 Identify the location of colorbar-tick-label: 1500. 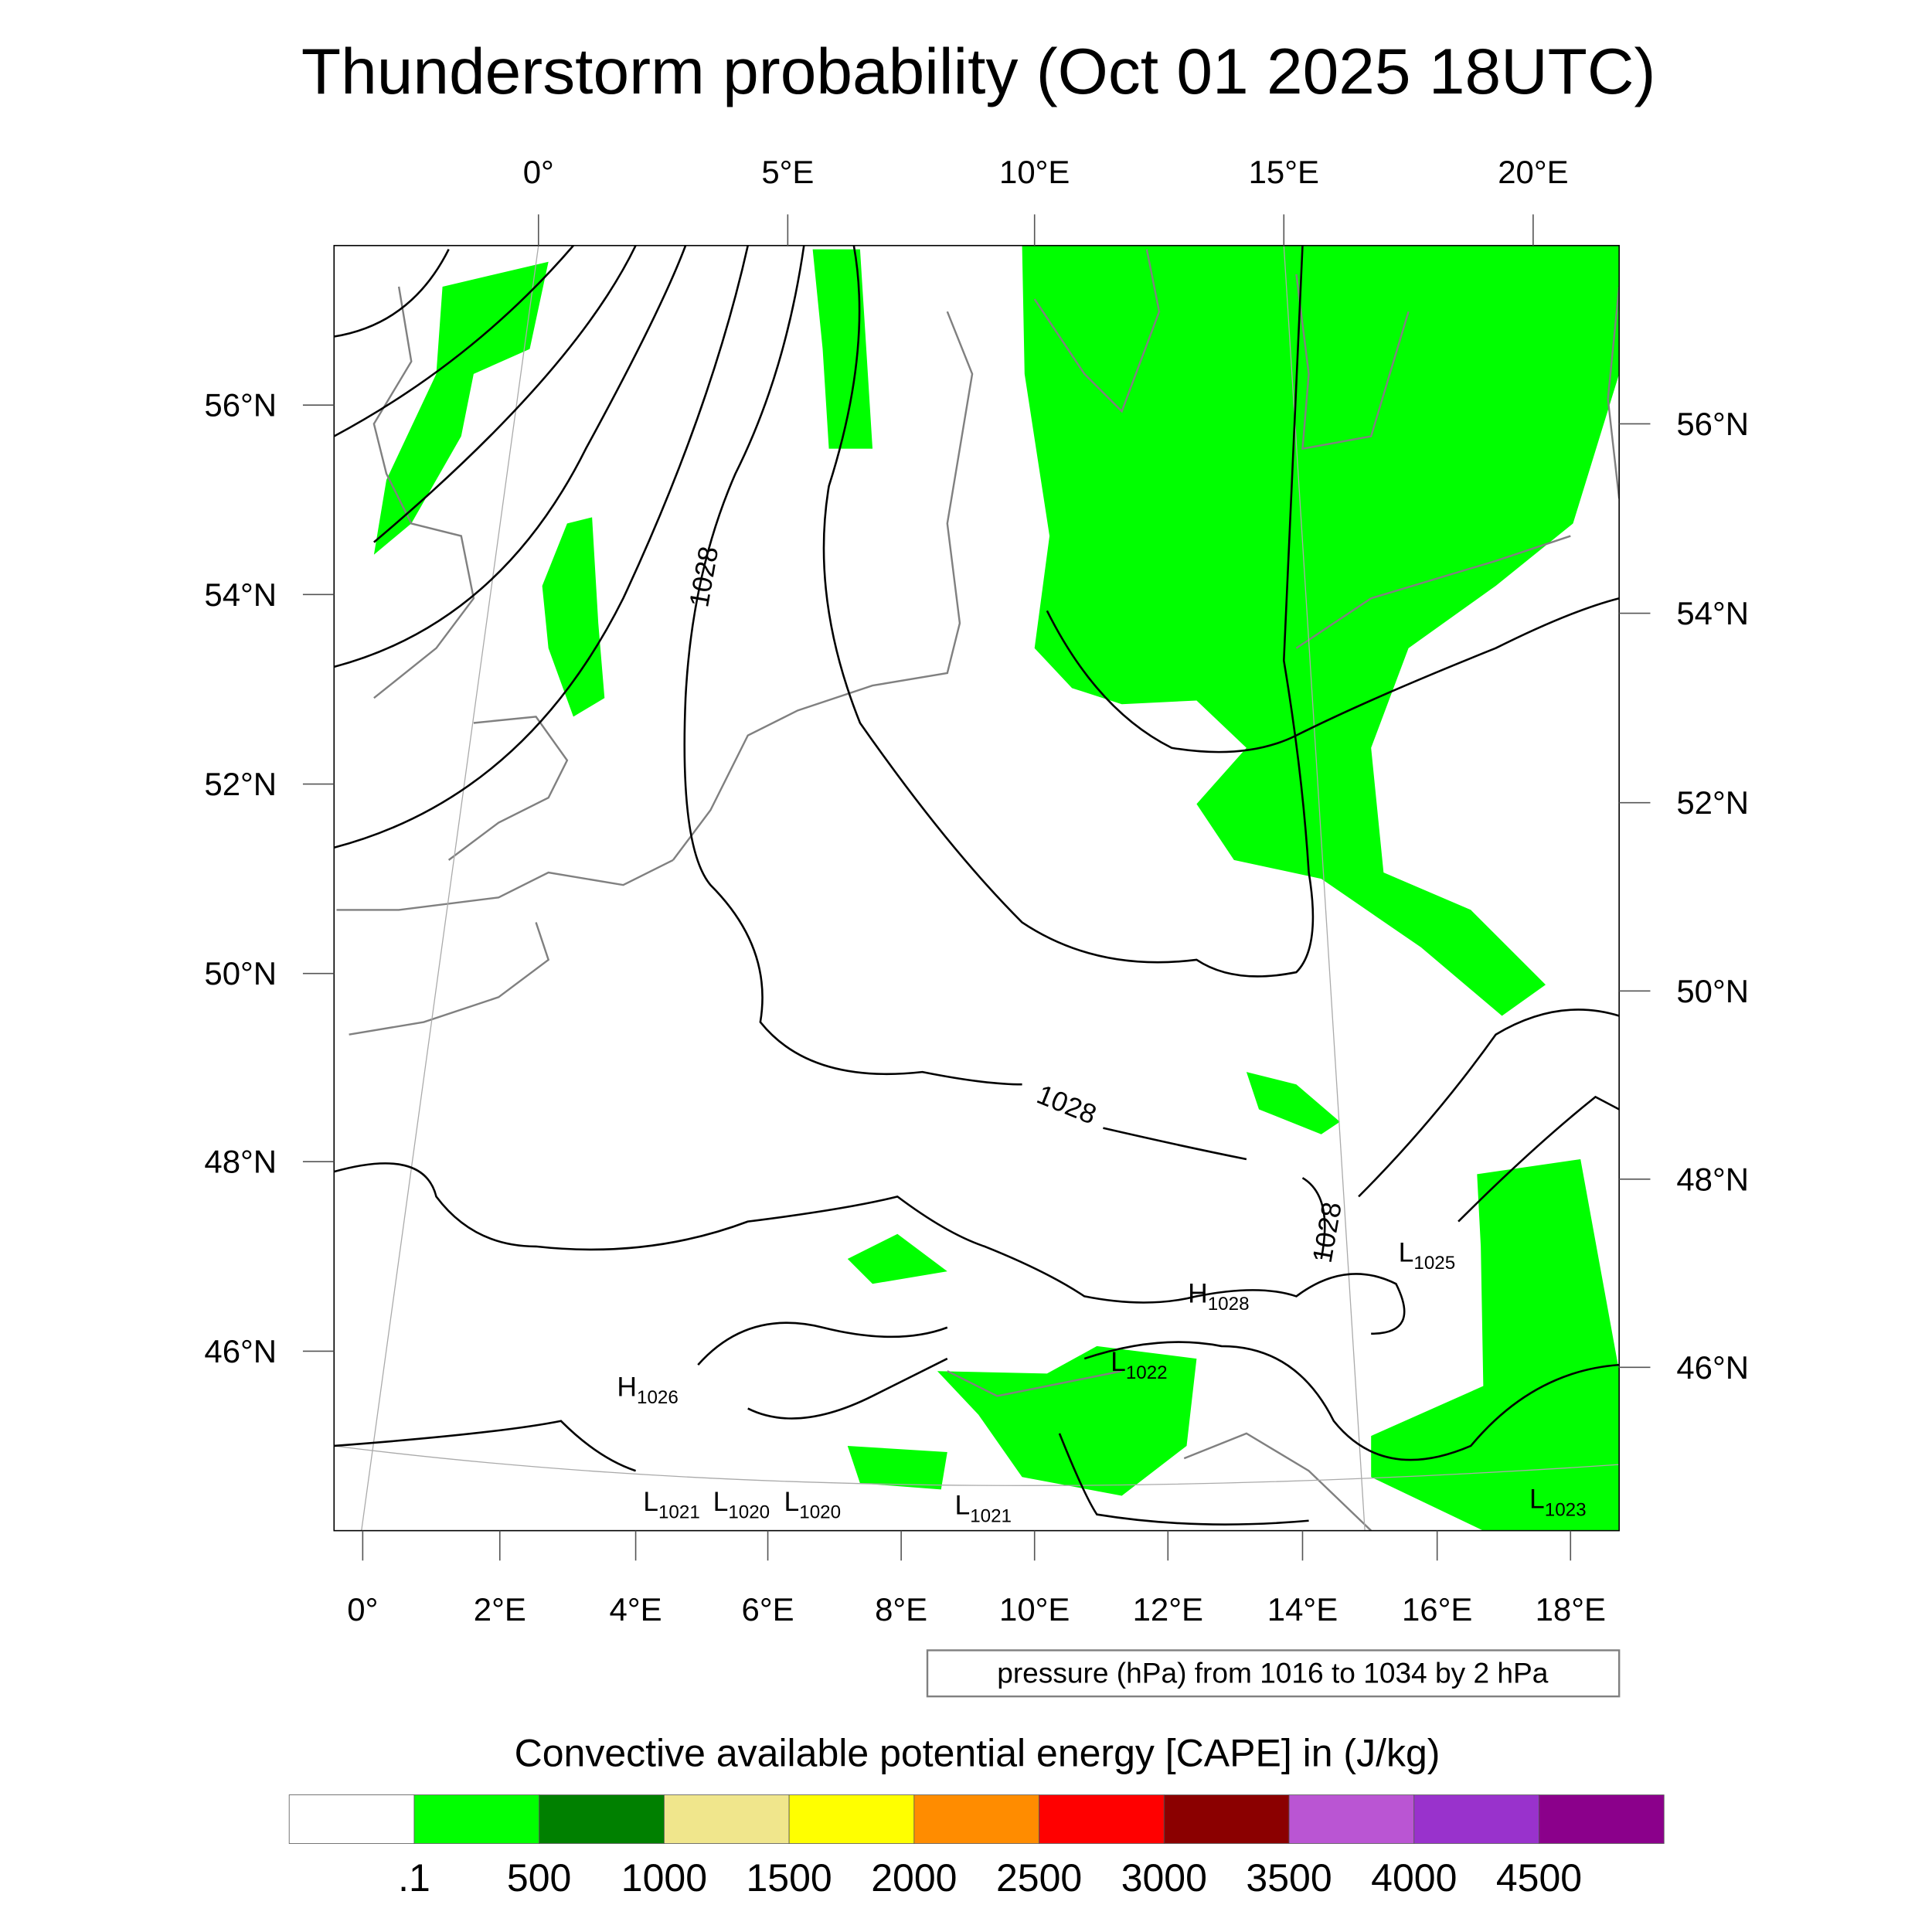
(789, 1878).